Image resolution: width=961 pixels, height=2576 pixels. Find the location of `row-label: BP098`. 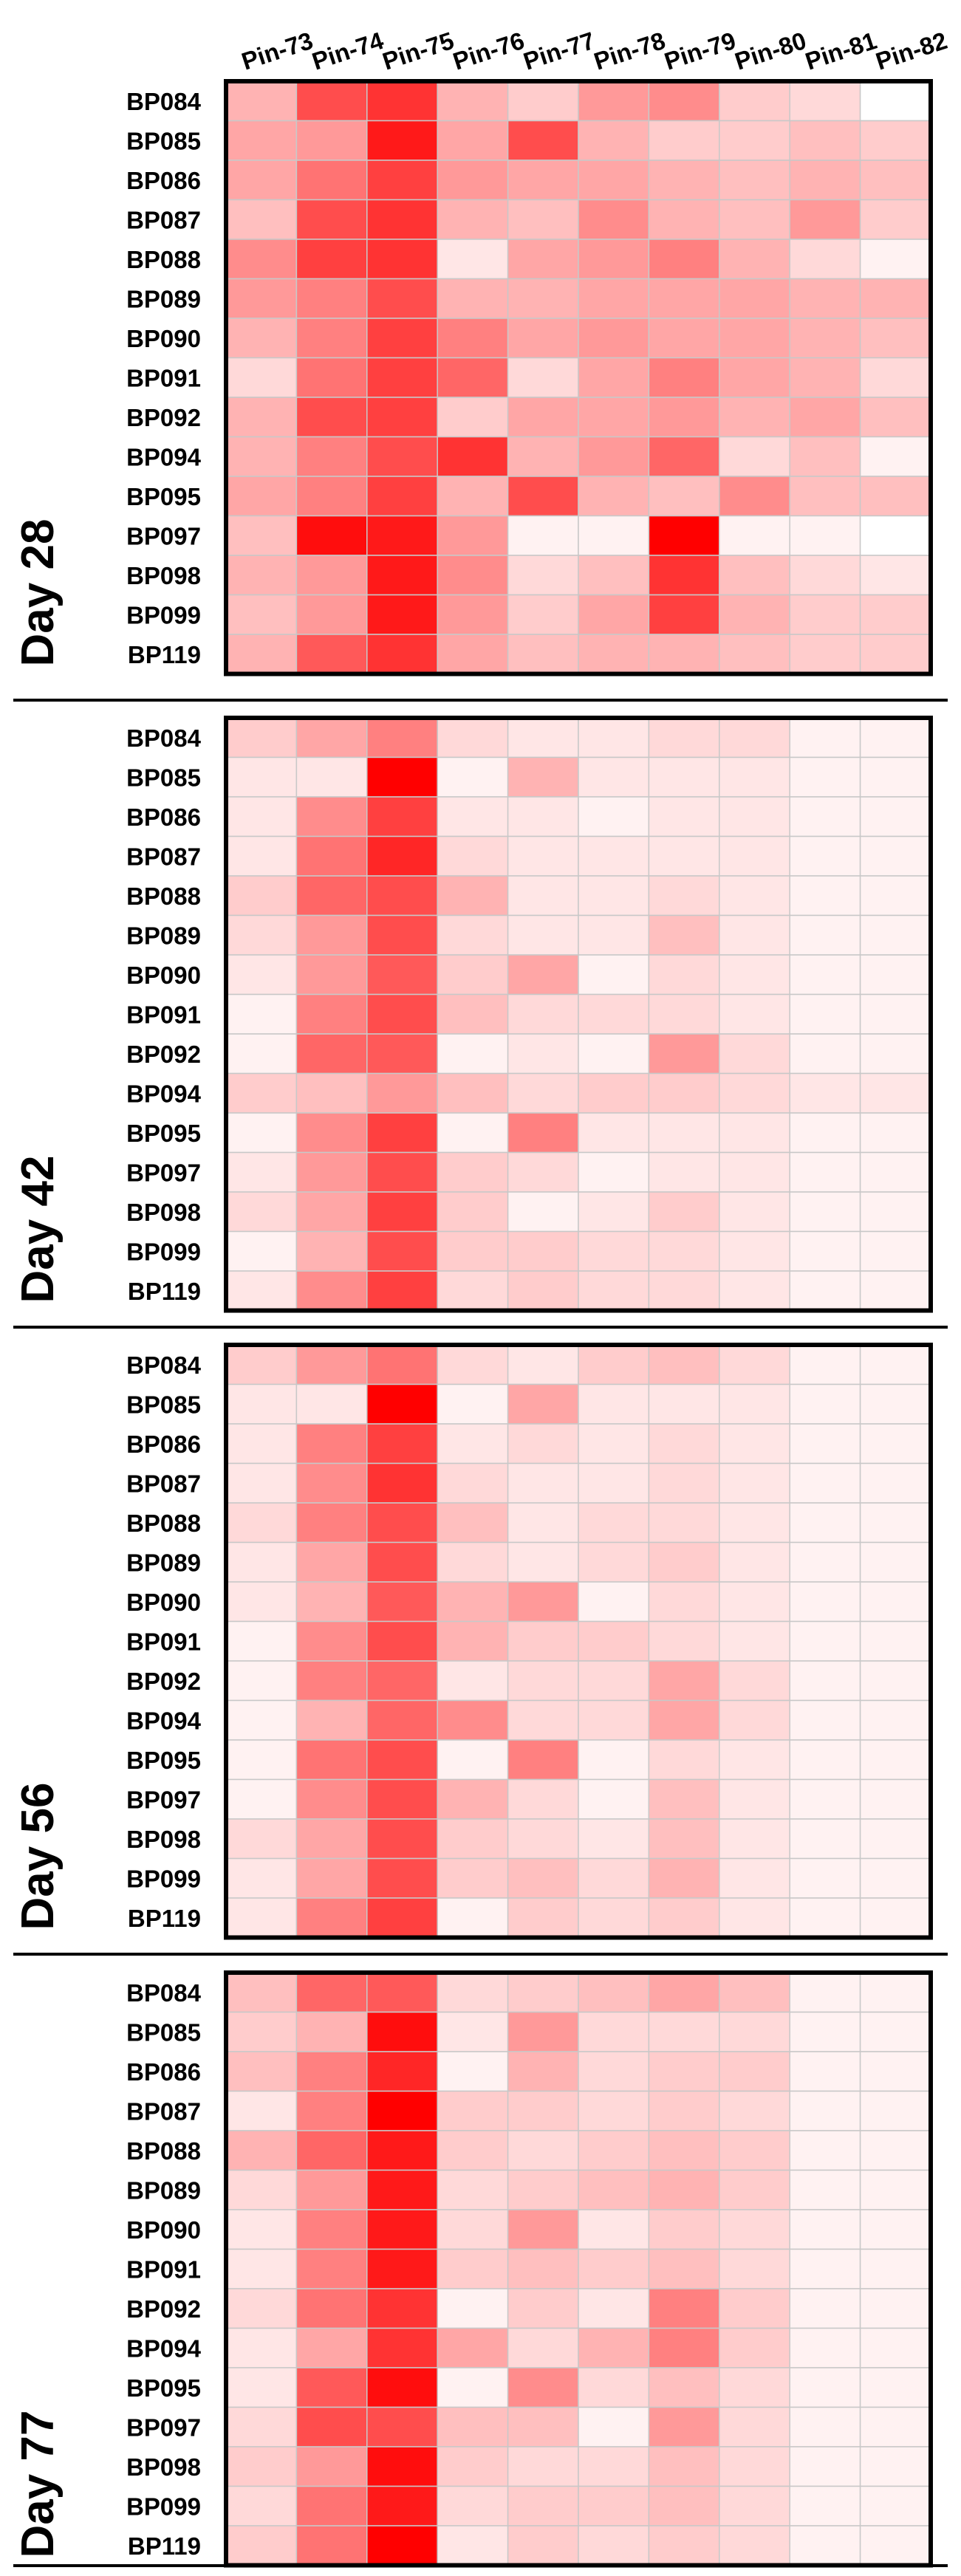

row-label: BP098 is located at coordinates (163, 1212).